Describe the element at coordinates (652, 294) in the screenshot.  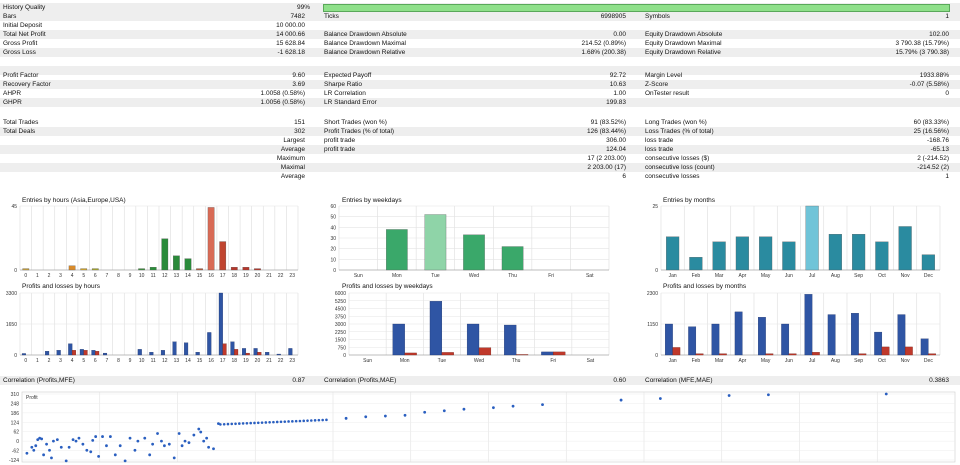
I see `pl-months-ytick: 2300` at that location.